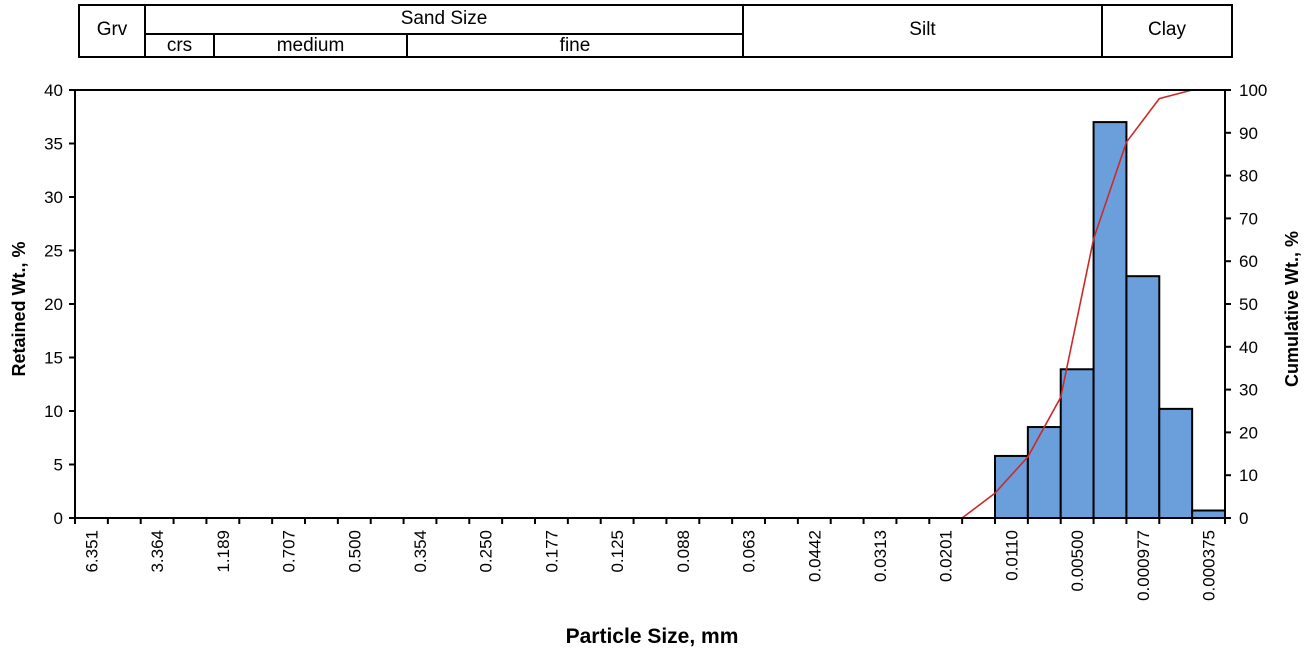 This screenshot has width=1310, height=652. What do you see at coordinates (1209, 565) in the screenshot?
I see `x-tick-label-17: 0.000375` at bounding box center [1209, 565].